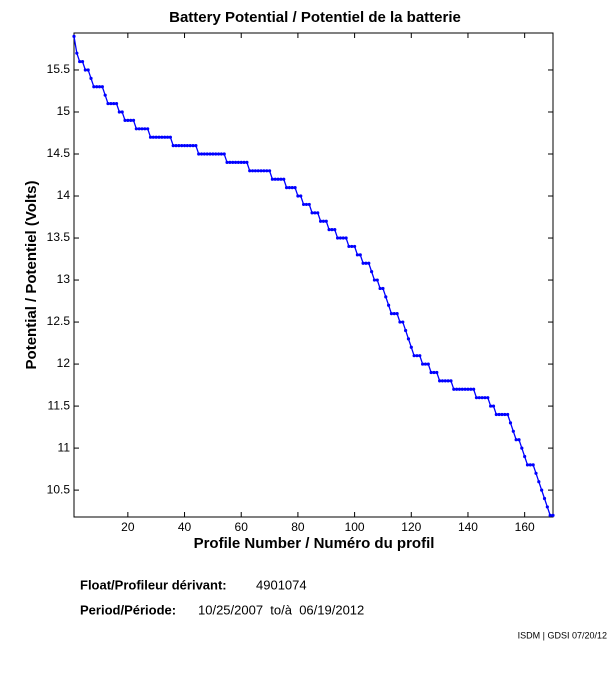 Image resolution: width=611 pixels, height=675 pixels. Describe the element at coordinates (59, 489) in the screenshot. I see `y-tick-label: 10.5` at that location.